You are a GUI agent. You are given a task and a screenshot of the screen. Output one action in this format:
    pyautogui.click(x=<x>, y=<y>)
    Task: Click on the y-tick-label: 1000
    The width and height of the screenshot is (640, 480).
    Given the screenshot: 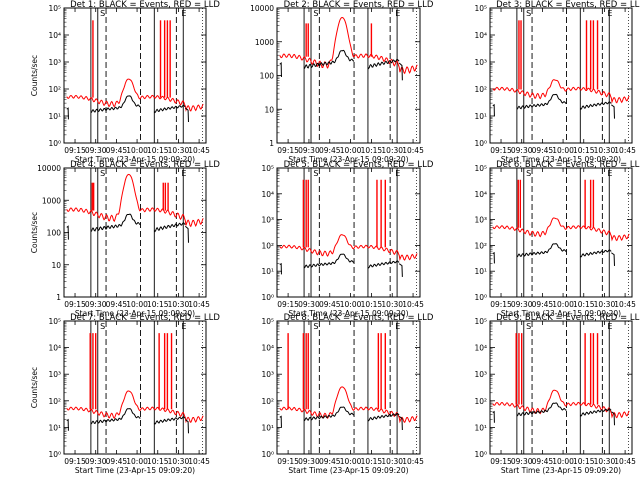 What is the action you would take?
    pyautogui.click(x=264, y=42)
    